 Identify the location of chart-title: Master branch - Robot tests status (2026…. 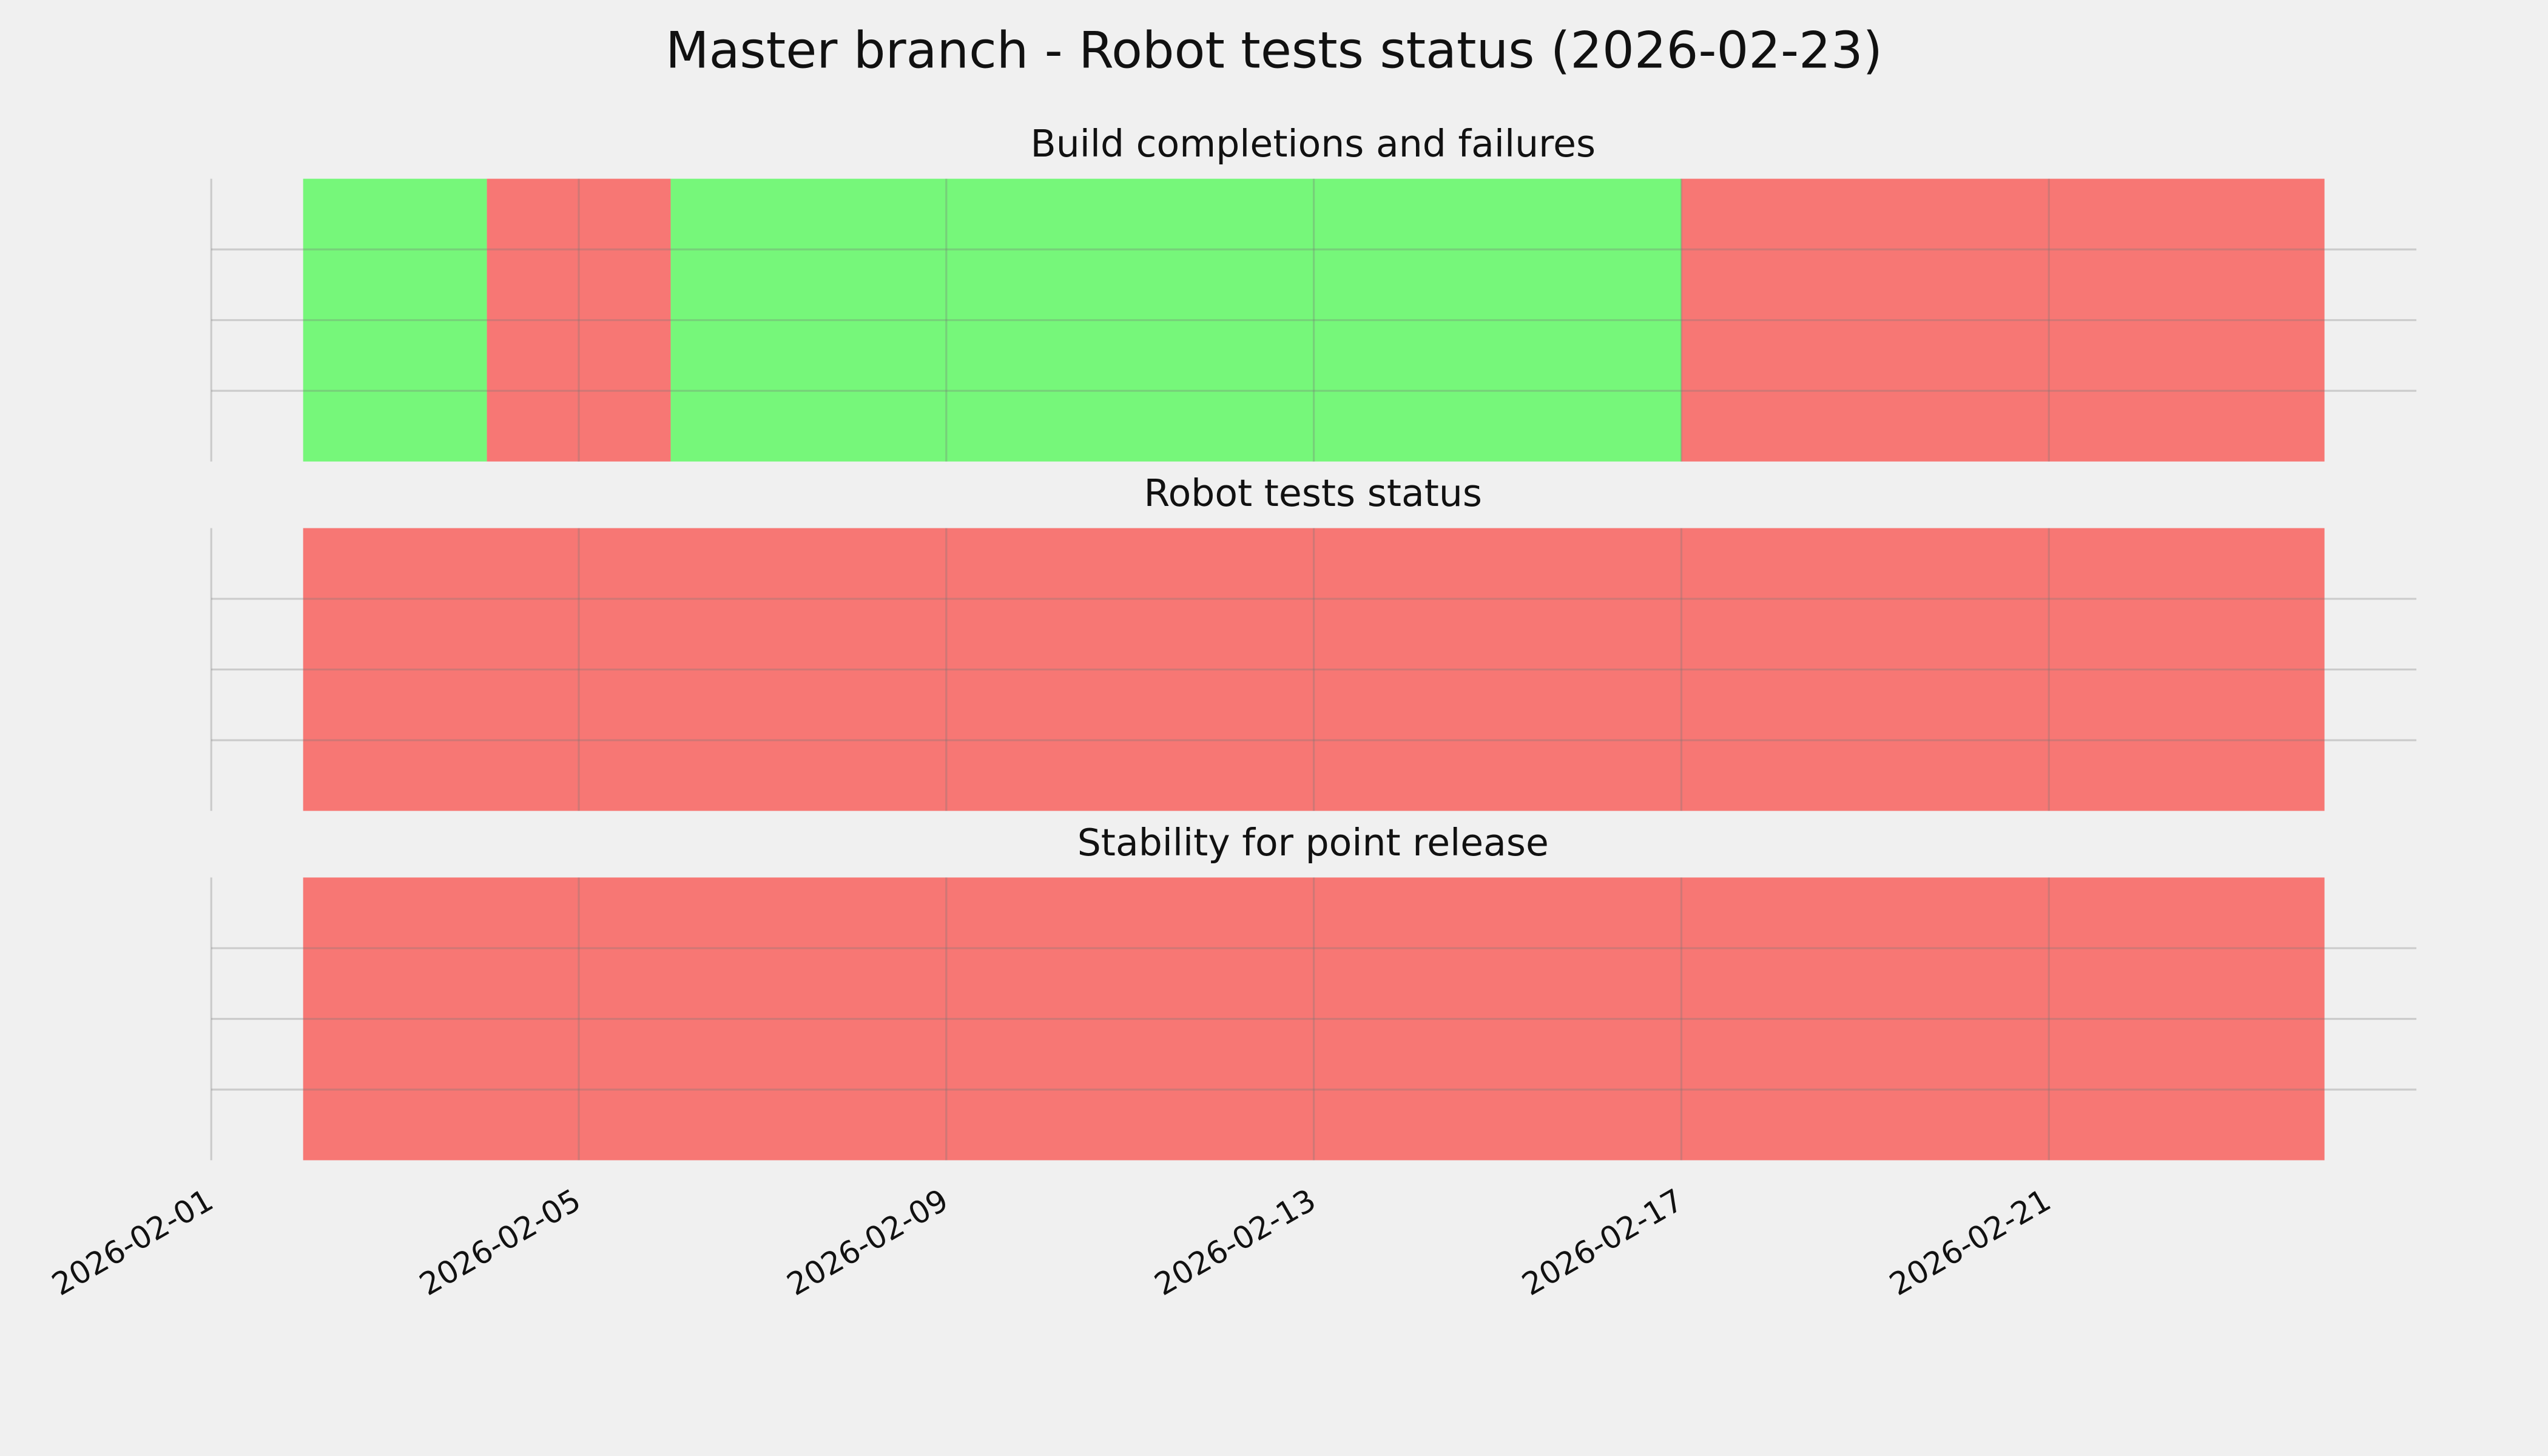
(1274, 50).